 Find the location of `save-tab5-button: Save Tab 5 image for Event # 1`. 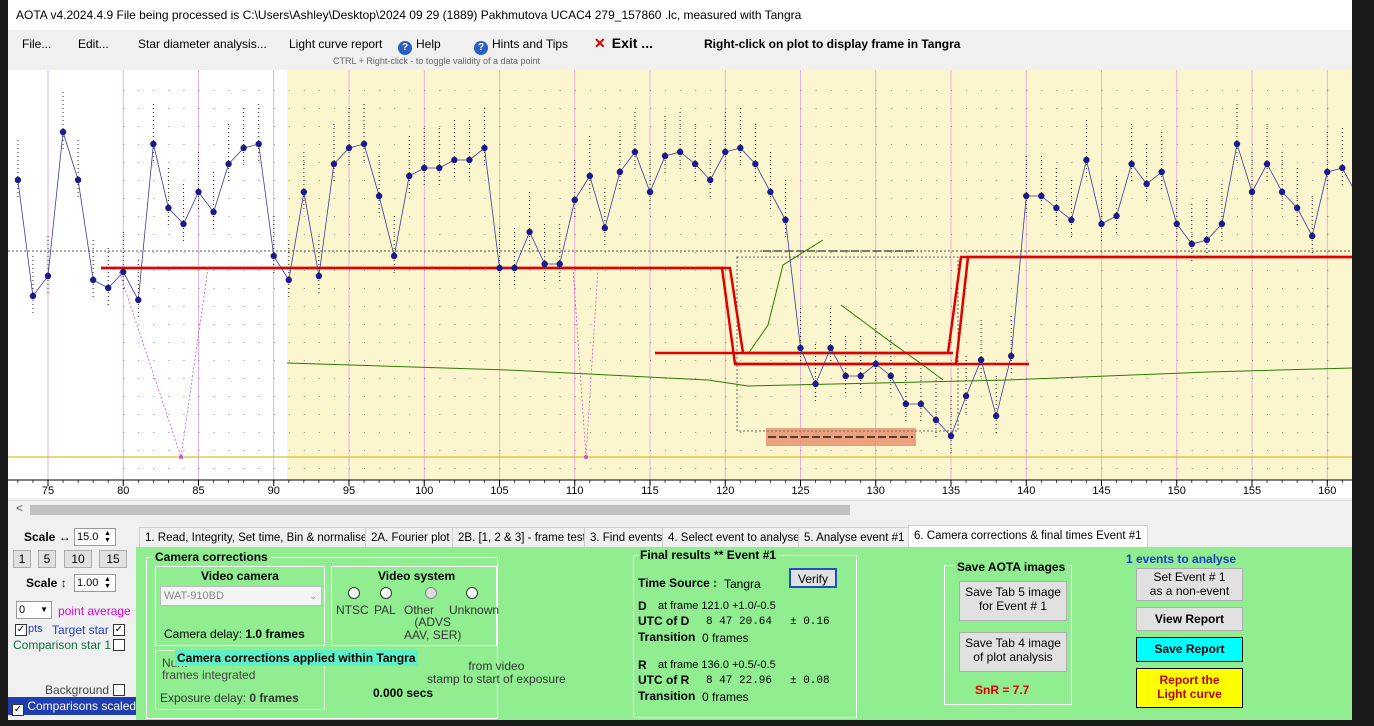

save-tab5-button: Save Tab 5 image for Event # 1 is located at coordinates (1013, 601).